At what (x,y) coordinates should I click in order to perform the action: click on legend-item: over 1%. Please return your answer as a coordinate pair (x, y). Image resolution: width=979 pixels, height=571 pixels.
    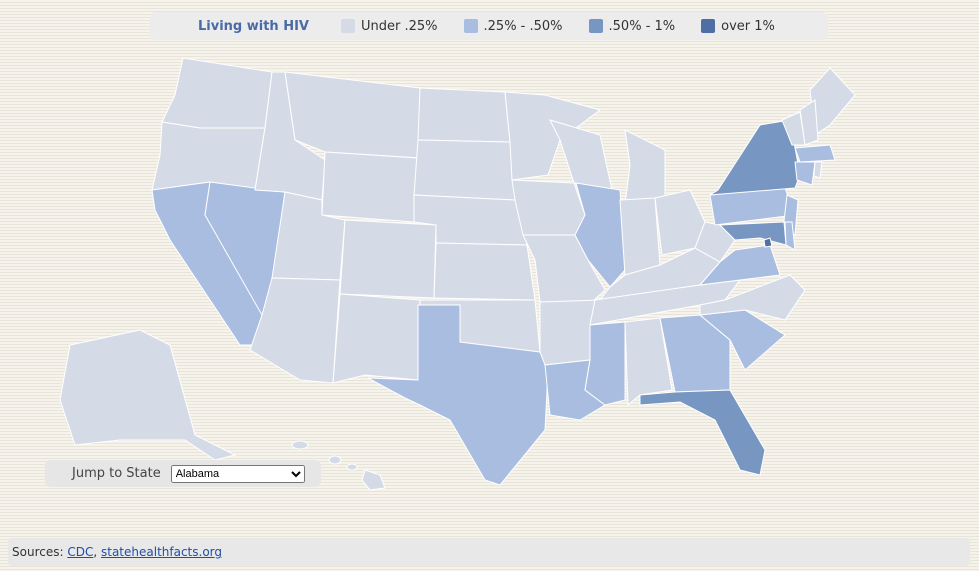
    Looking at the image, I should click on (738, 26).